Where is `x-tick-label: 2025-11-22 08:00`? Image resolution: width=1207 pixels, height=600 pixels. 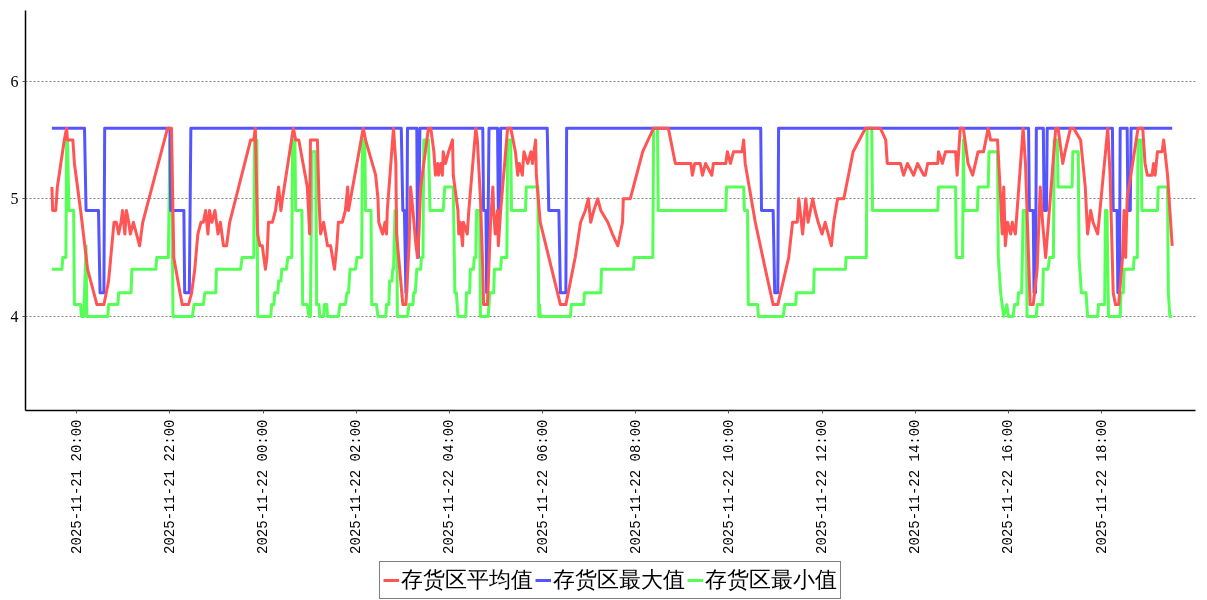 x-tick-label: 2025-11-22 08:00 is located at coordinates (635, 486).